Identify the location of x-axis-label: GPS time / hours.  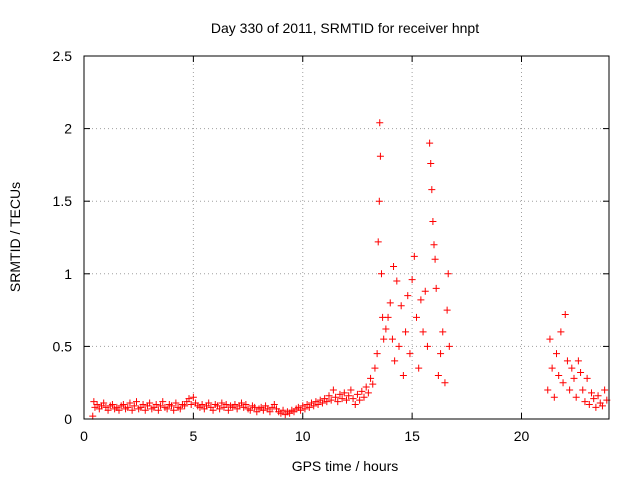
(345, 466).